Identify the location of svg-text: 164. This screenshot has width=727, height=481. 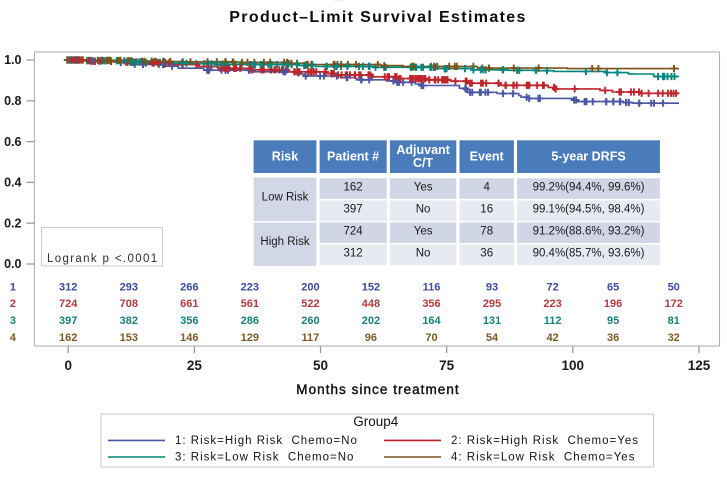
(431, 321).